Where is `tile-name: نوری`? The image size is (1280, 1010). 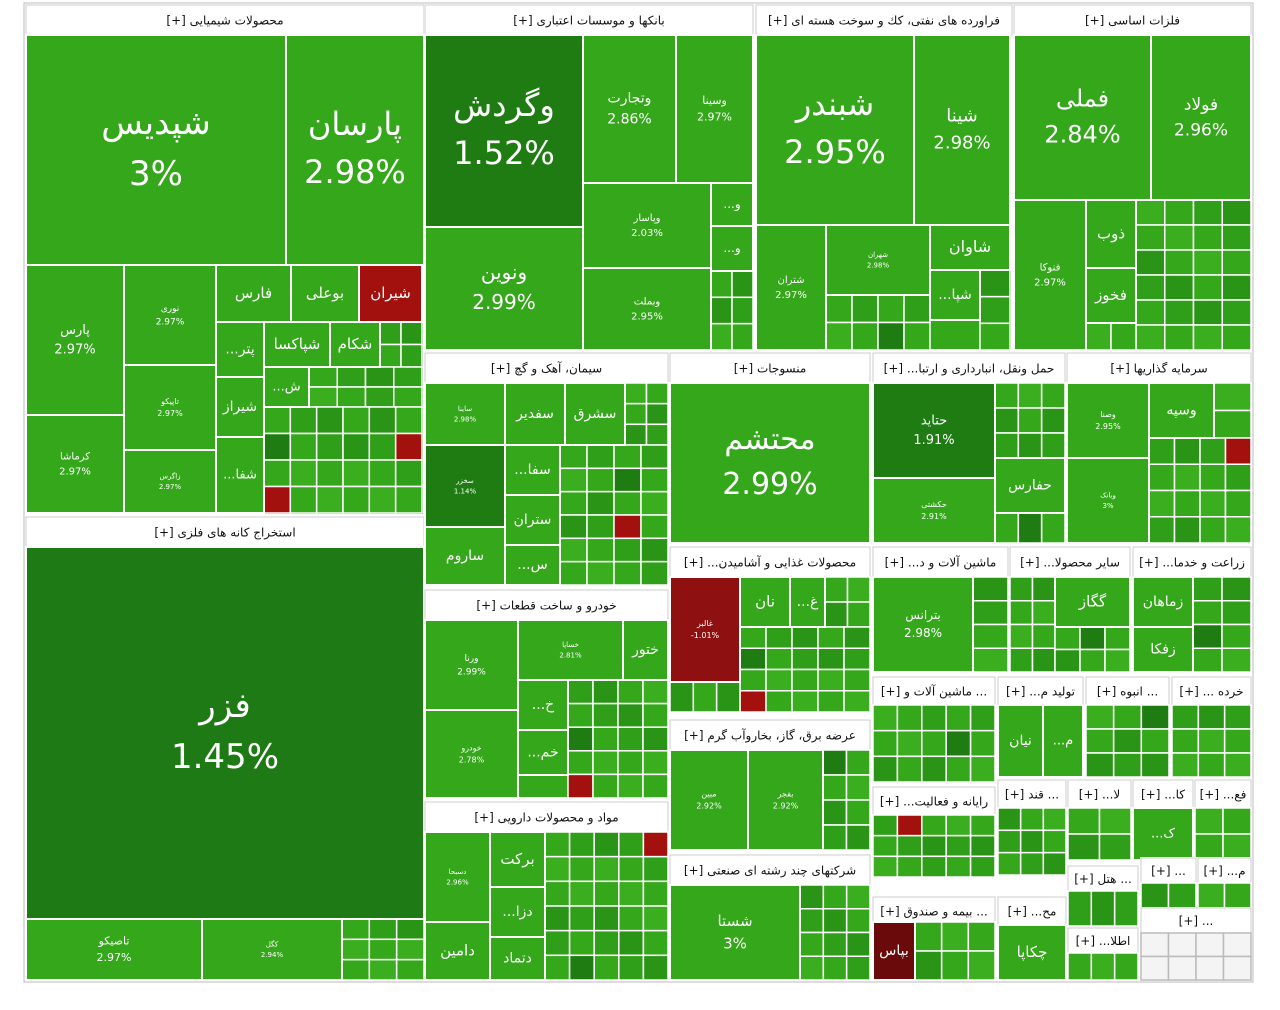 tile-name: نوری is located at coordinates (170, 309).